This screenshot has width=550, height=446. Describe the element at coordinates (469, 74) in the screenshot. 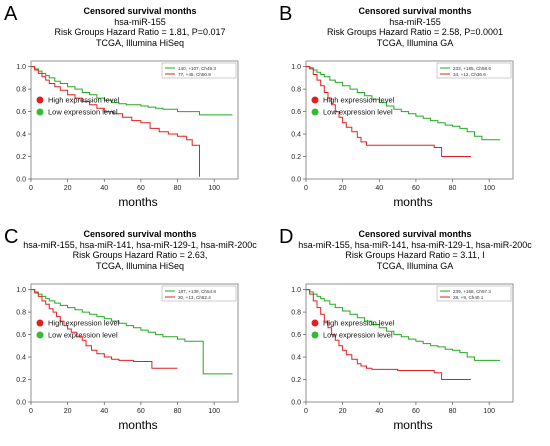

I see `inset-legend-text: 34, +12, Ch36.6` at that location.